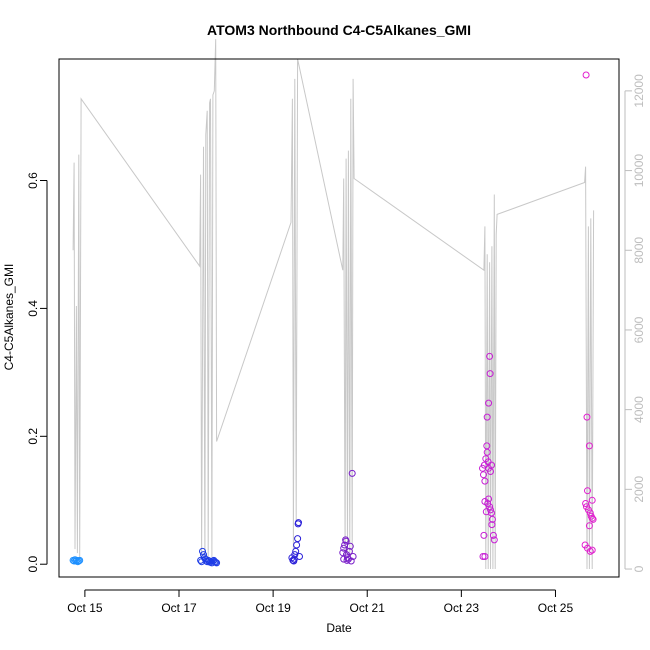  Describe the element at coordinates (33, 308) in the screenshot. I see `y-tick-label-2: 0.4` at that location.